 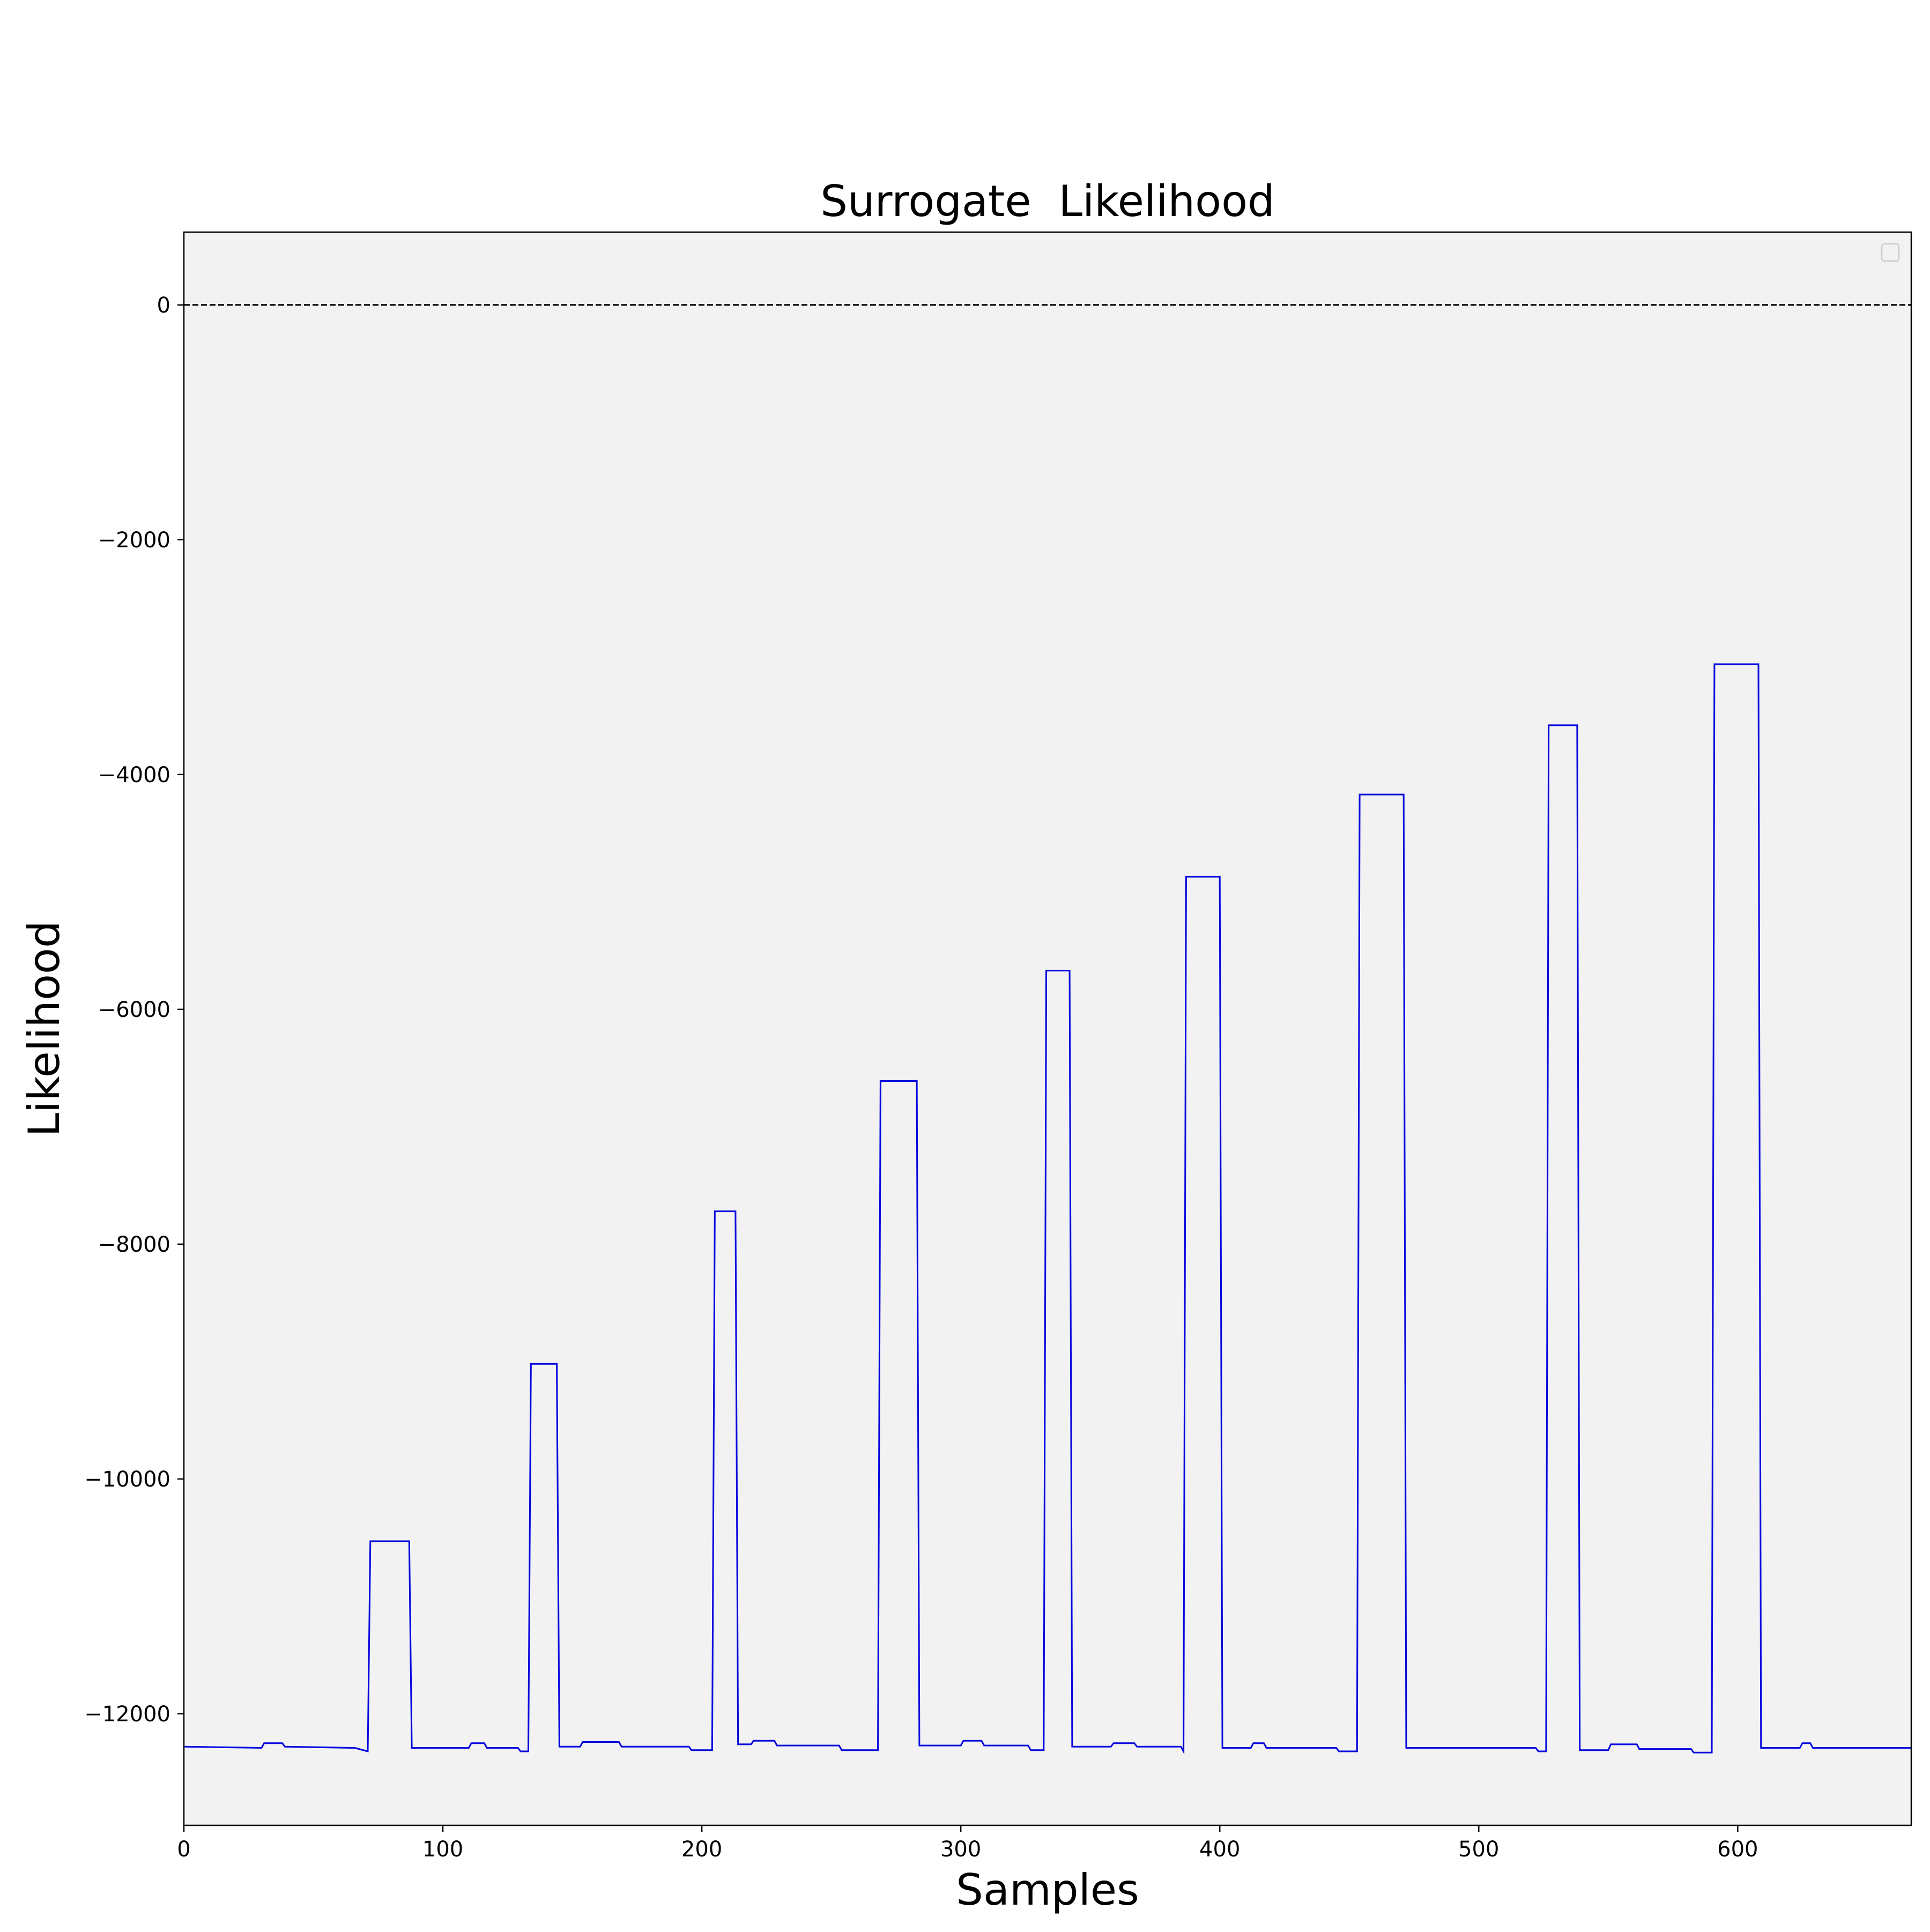 I want to click on y-axis-label: Likelihood, so click(x=44, y=1028).